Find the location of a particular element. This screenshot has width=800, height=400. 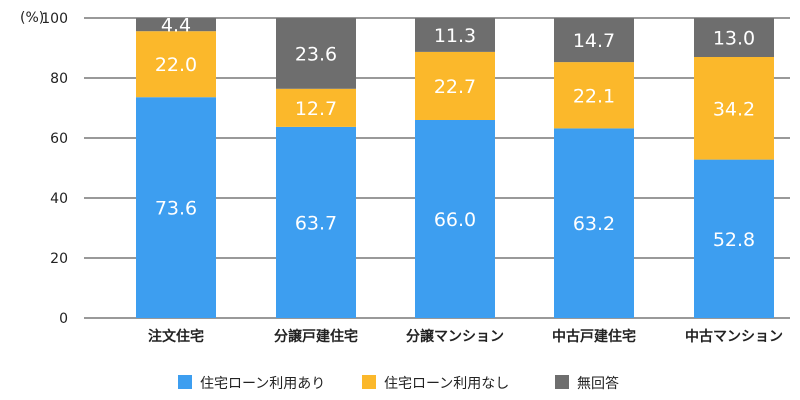

y-tick-label: 100 is located at coordinates (54, 19).